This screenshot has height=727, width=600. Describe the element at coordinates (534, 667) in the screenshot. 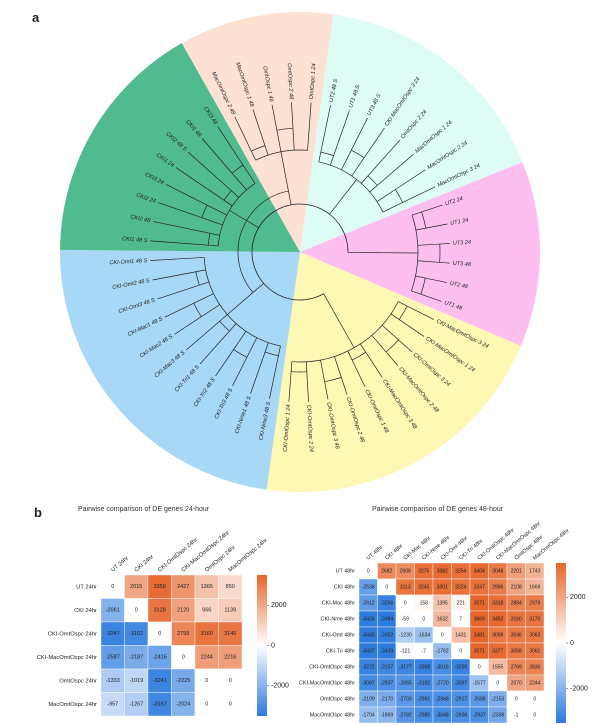

I see `cell-value: 2836` at that location.